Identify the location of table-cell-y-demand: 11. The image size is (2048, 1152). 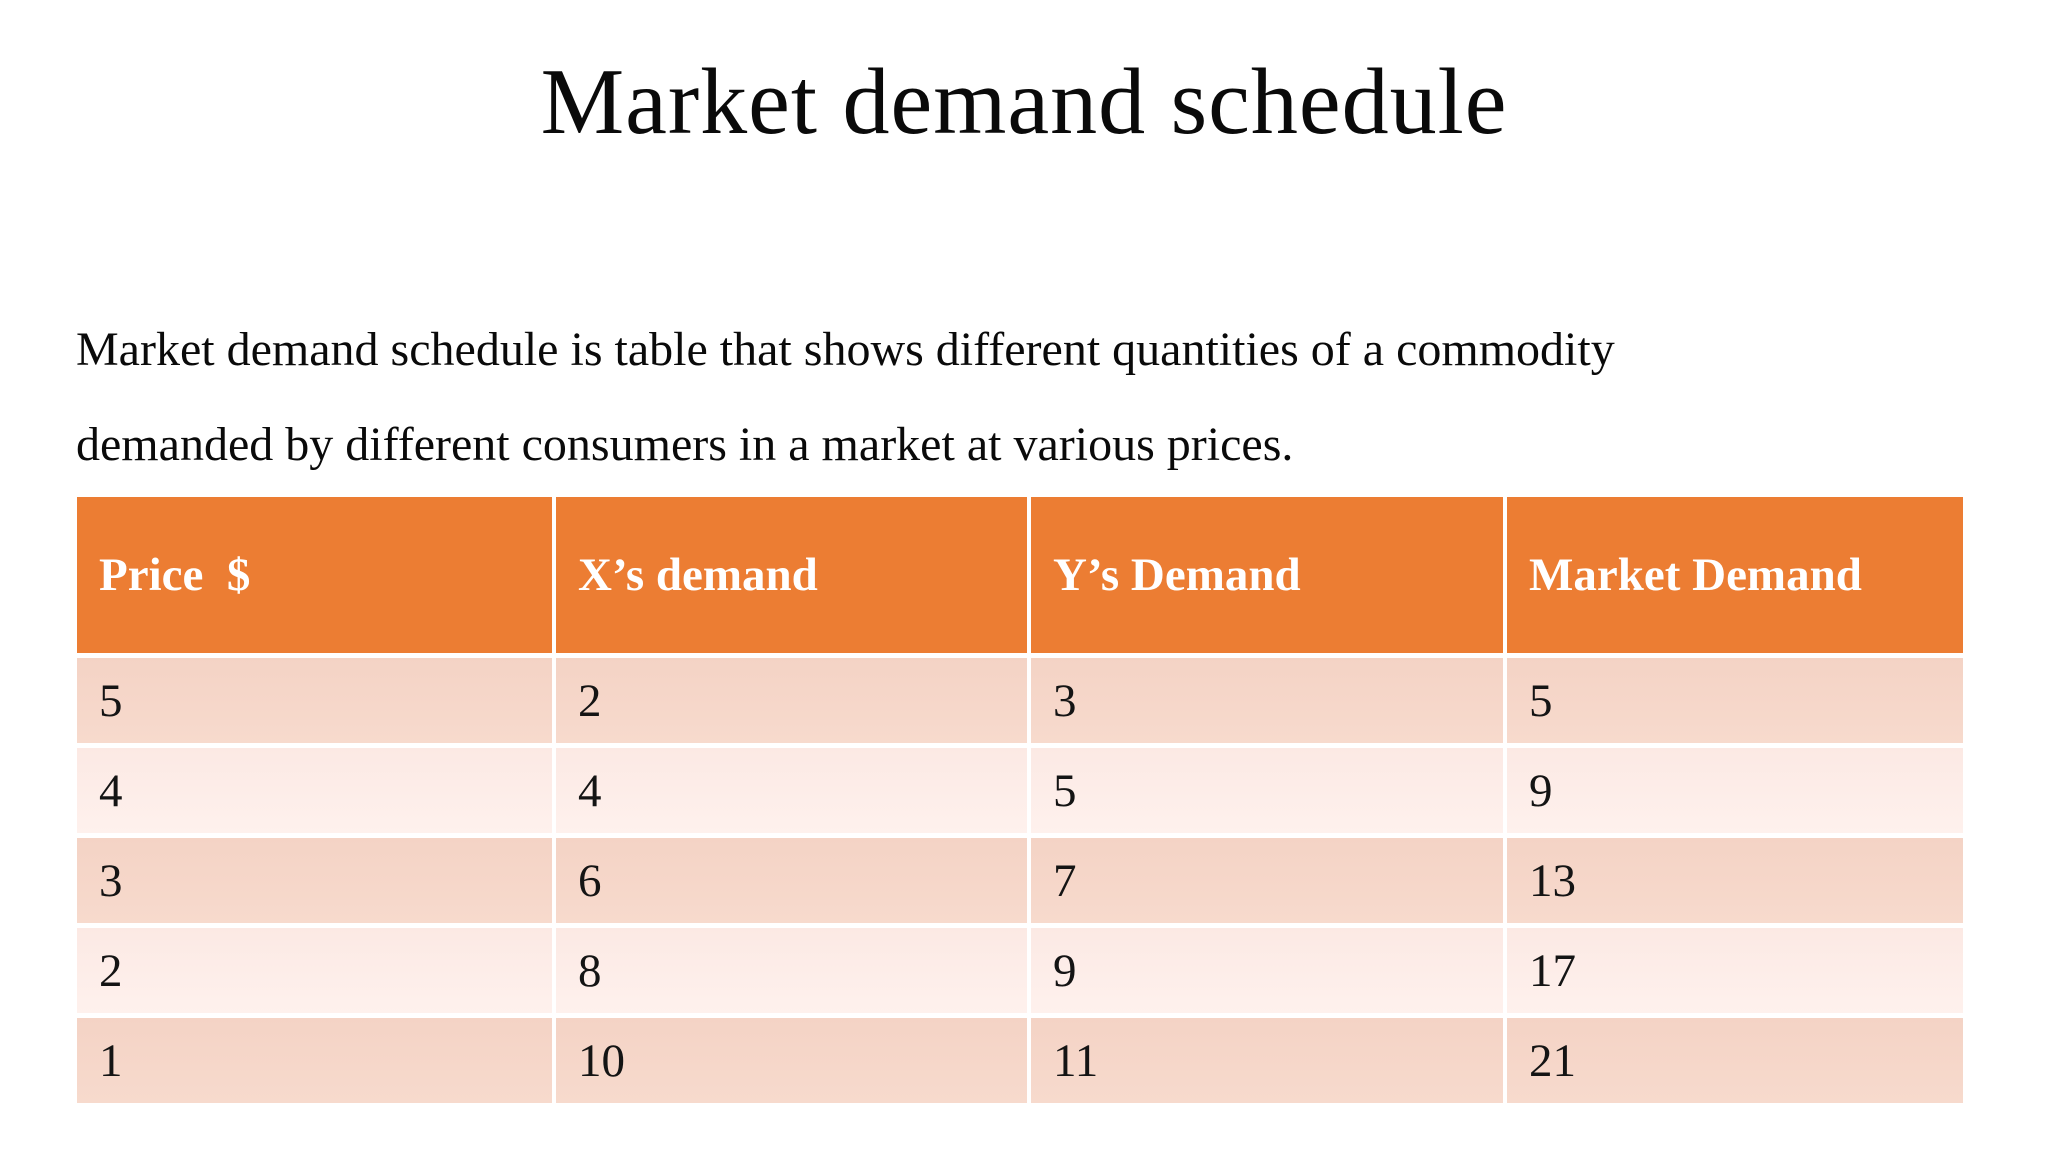
(1267, 1060).